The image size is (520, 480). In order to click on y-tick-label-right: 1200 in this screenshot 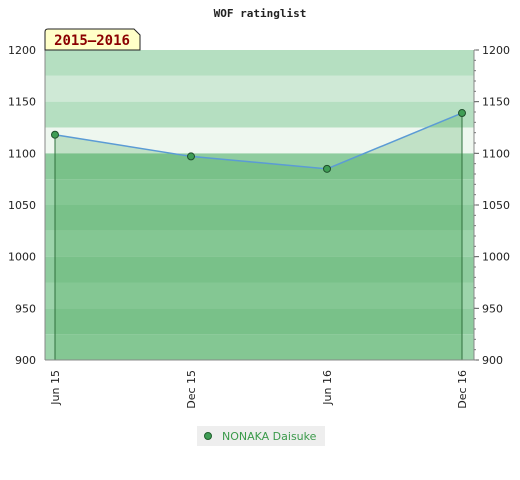, I will do `click(496, 50)`.